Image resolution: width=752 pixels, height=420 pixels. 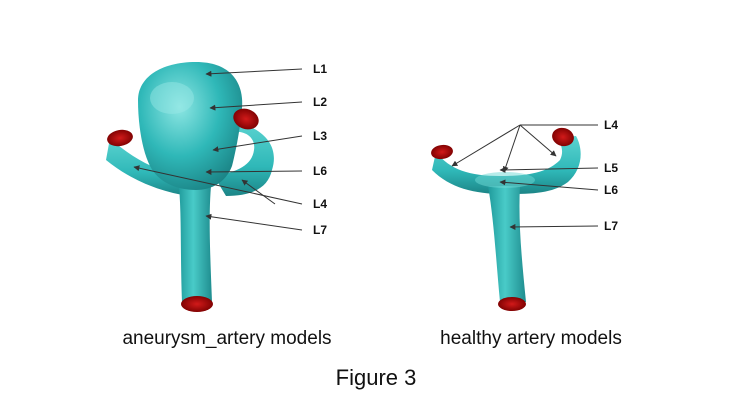 I want to click on aneurysm-right-cap, so click(x=246, y=119).